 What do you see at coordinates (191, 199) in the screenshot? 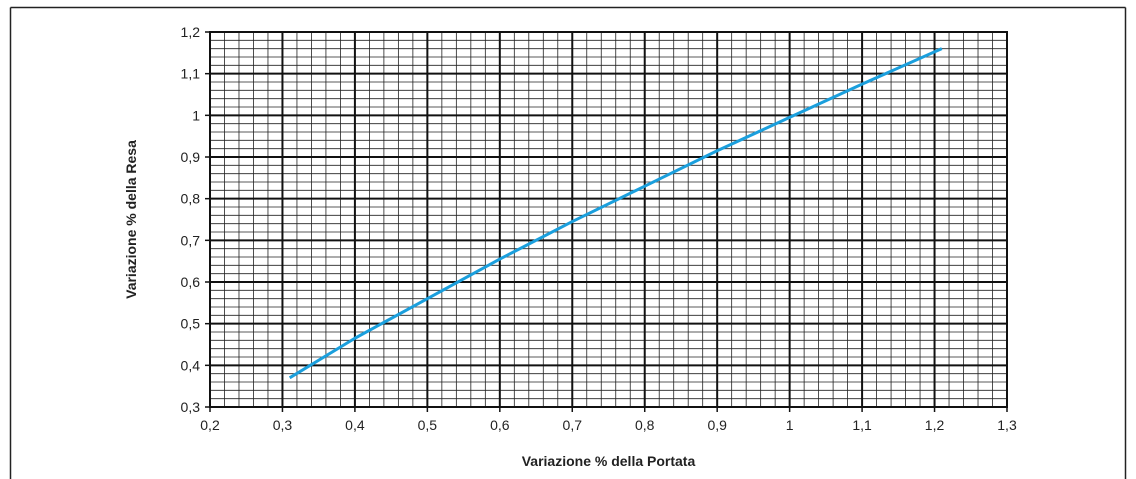
I see `y-tick-label: 0,8` at bounding box center [191, 199].